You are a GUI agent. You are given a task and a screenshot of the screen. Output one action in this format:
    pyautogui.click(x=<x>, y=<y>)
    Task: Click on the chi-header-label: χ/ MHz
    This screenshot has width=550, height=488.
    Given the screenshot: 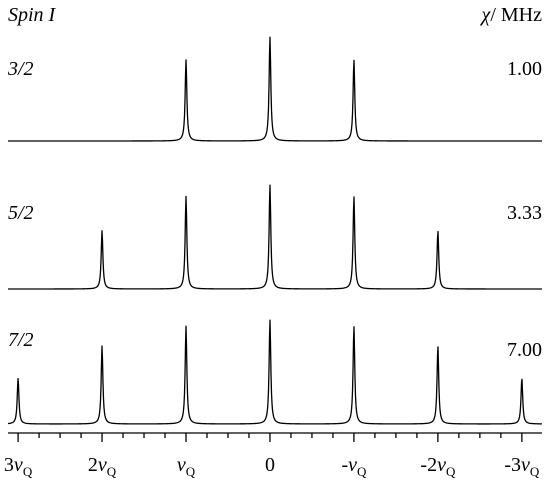 What is the action you would take?
    pyautogui.click(x=511, y=15)
    